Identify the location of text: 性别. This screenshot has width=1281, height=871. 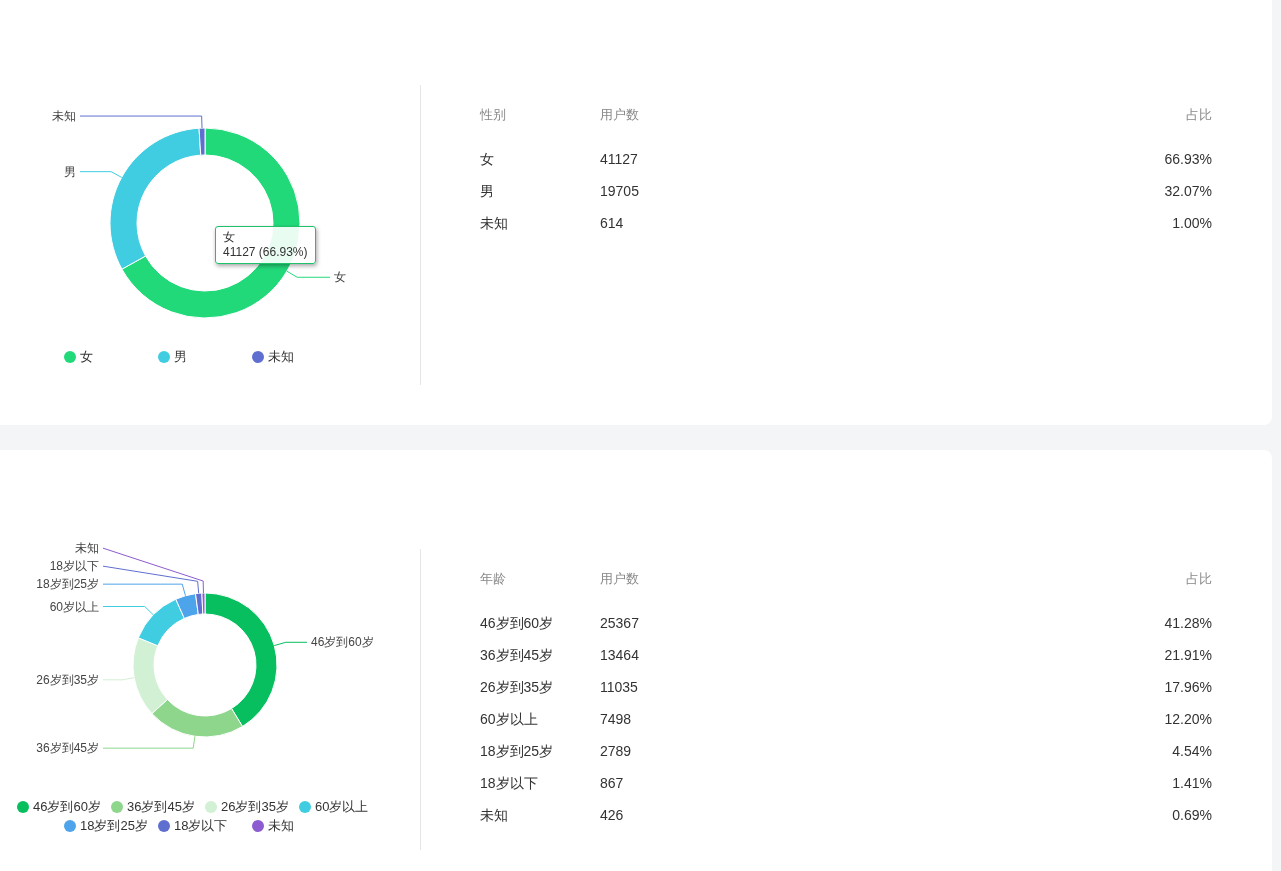
(493, 115).